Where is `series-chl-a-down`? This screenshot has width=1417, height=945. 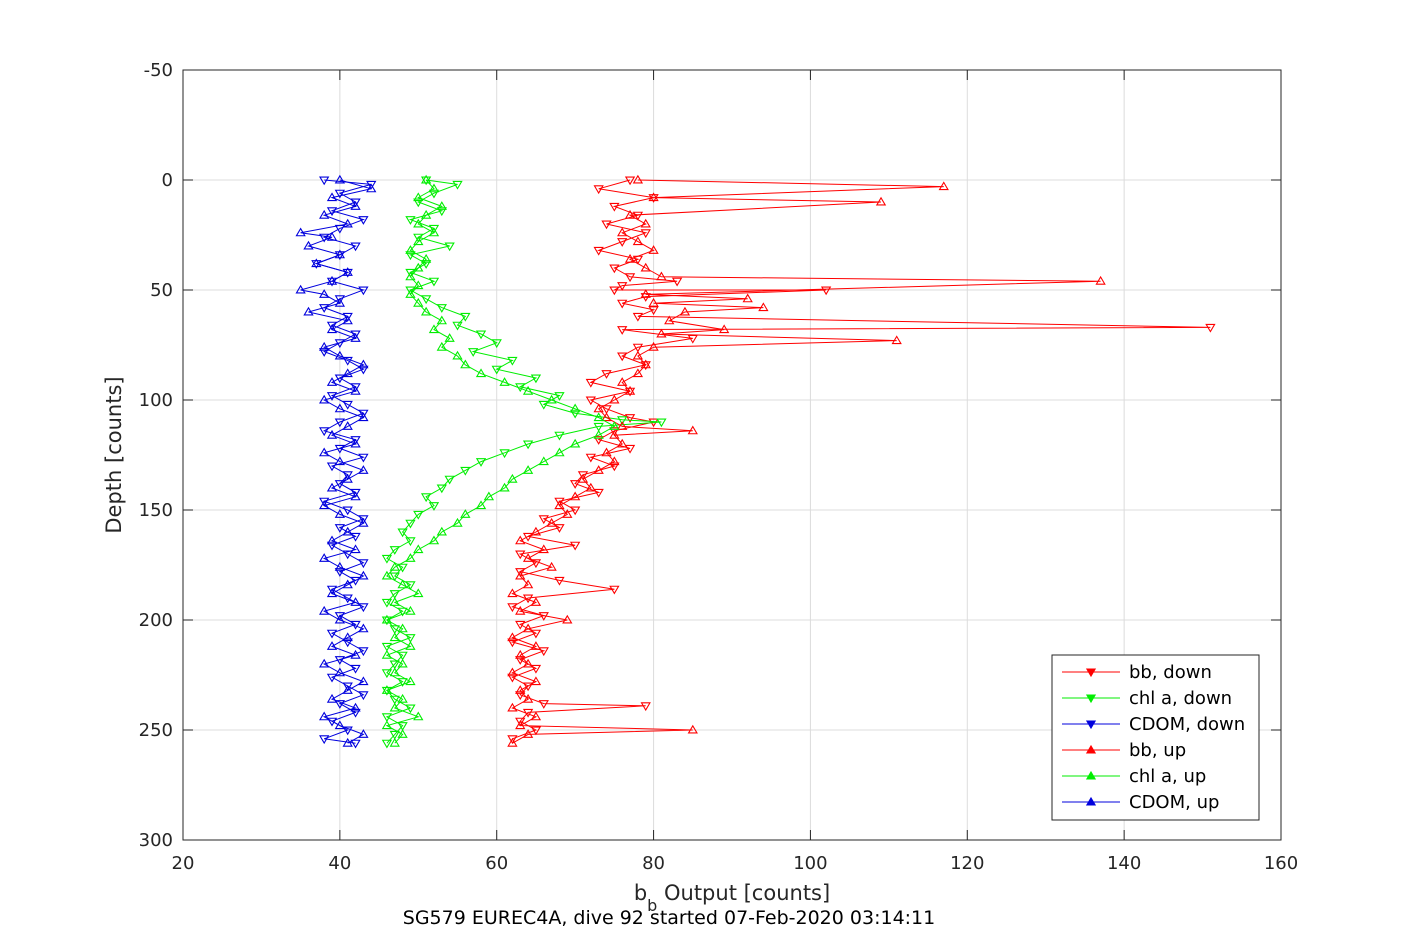
series-chl-a-down is located at coordinates (524, 462).